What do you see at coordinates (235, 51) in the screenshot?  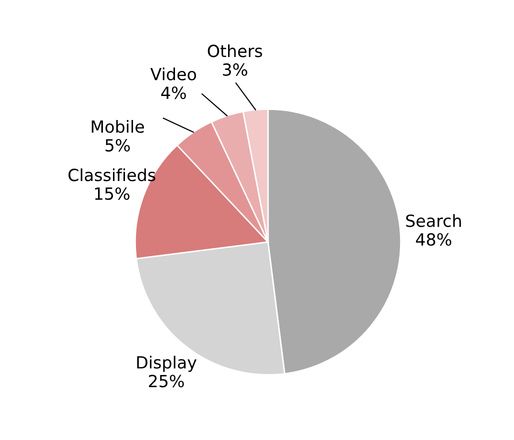 I see `slice-label: Others` at bounding box center [235, 51].